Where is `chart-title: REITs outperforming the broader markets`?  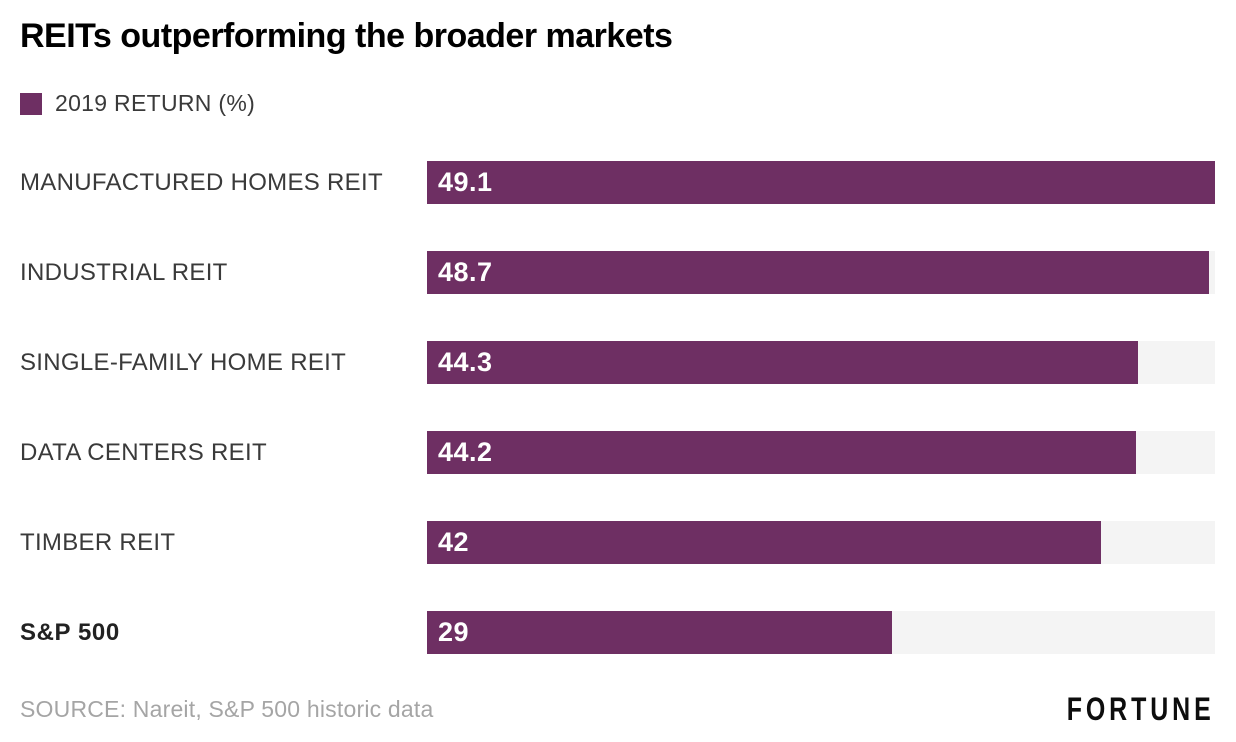 chart-title: REITs outperforming the broader markets is located at coordinates (346, 36).